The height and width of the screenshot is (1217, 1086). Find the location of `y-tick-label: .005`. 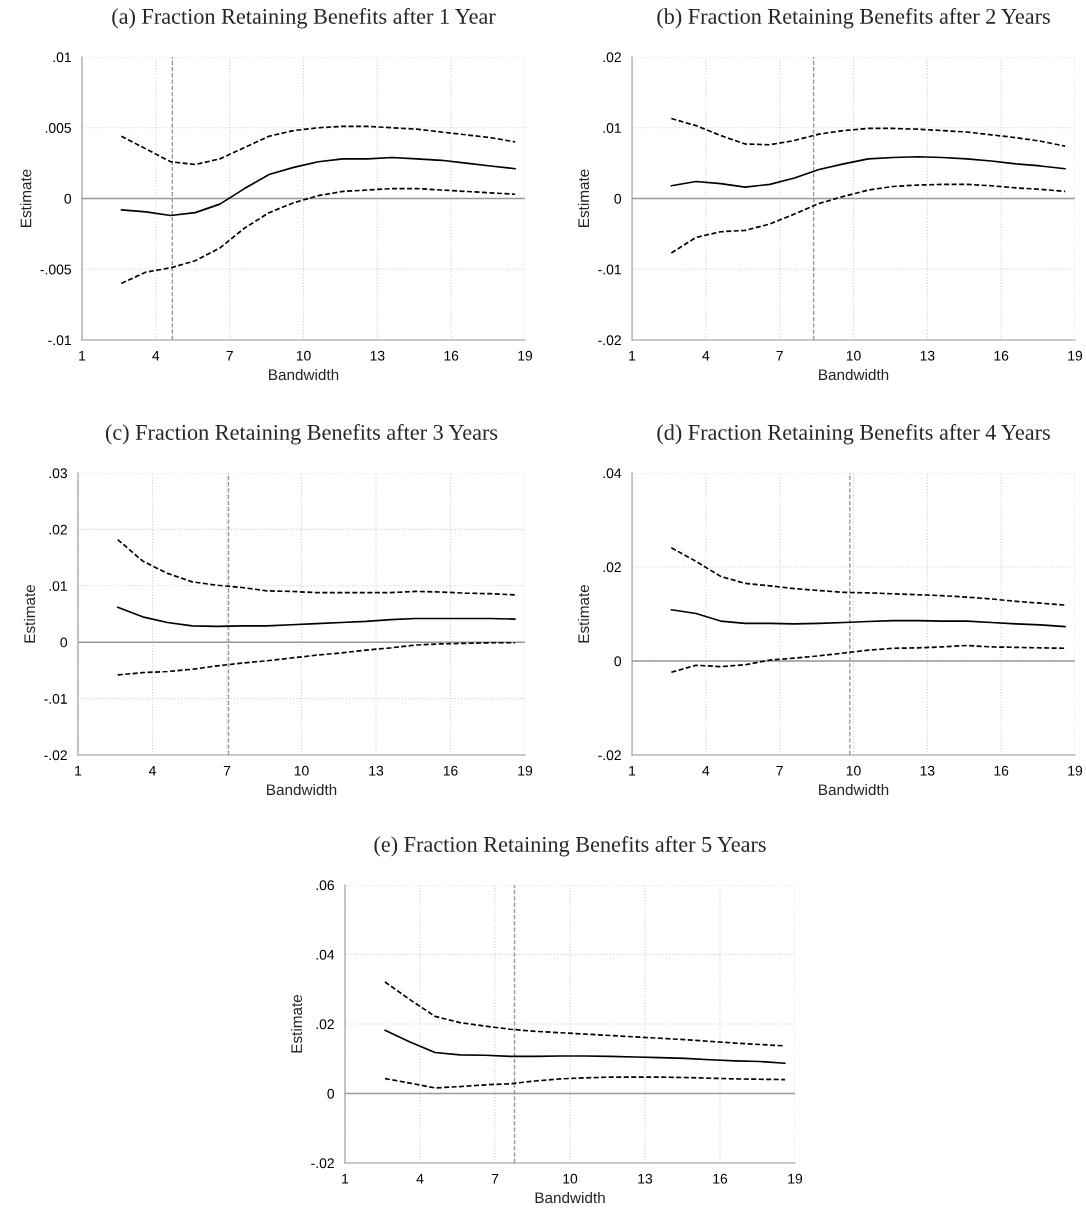

y-tick-label: .005 is located at coordinates (58, 128).